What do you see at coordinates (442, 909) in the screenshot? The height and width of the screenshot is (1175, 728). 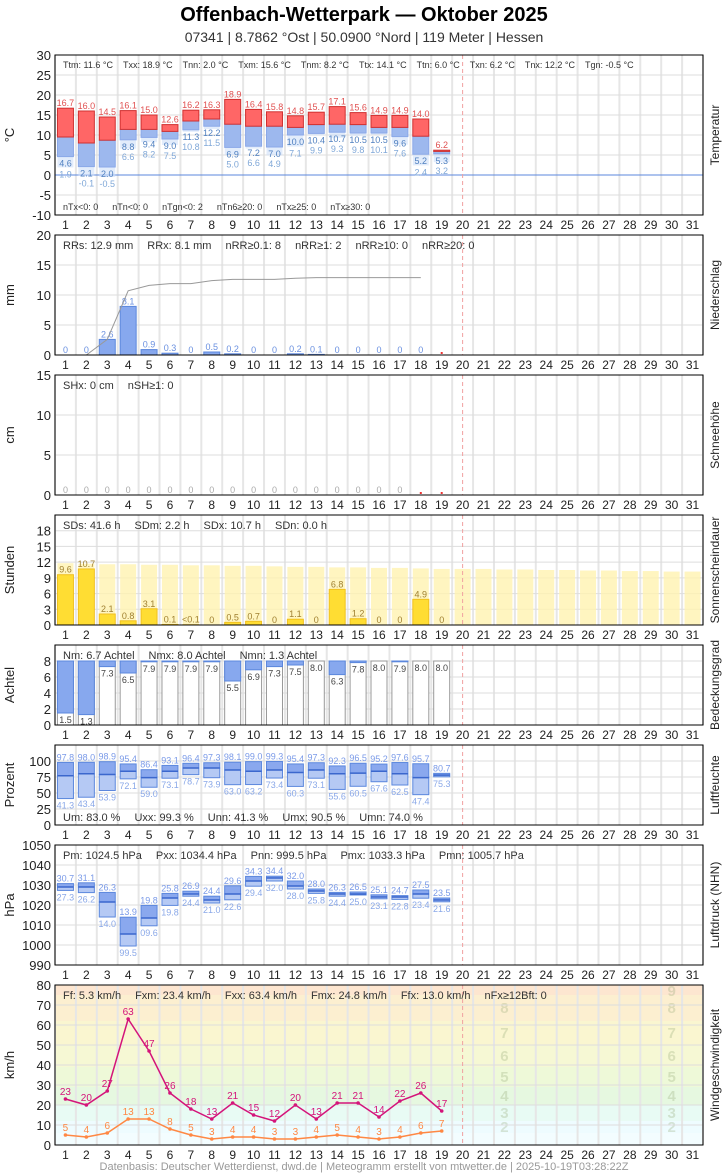 I see `min-label: 21.6` at bounding box center [442, 909].